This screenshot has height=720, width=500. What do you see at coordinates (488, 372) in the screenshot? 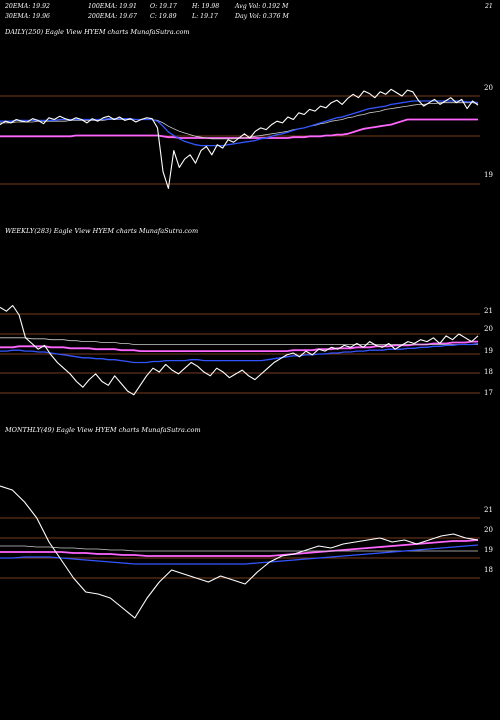
I see `weekly-tick-18: 18` at bounding box center [488, 372].